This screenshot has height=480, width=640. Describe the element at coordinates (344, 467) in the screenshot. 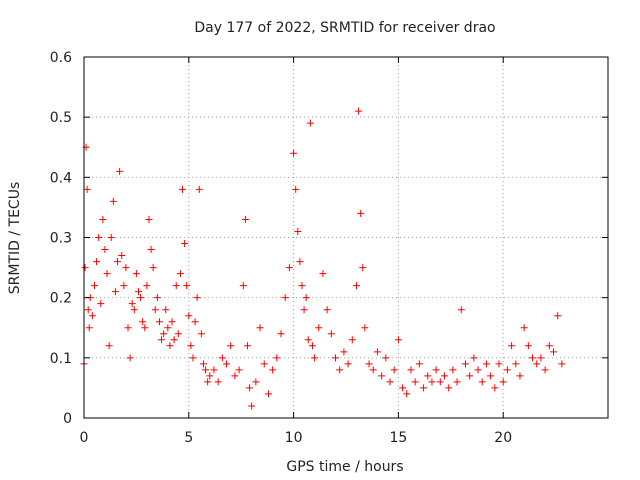

I see `x-axis-label: GPS time / hours` at that location.